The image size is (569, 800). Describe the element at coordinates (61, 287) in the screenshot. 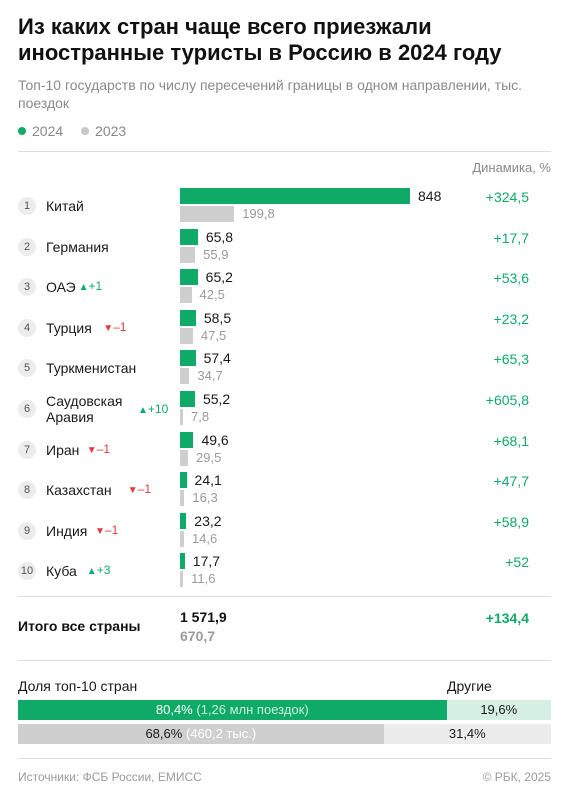

I see `country-name: ОАЭ` at that location.